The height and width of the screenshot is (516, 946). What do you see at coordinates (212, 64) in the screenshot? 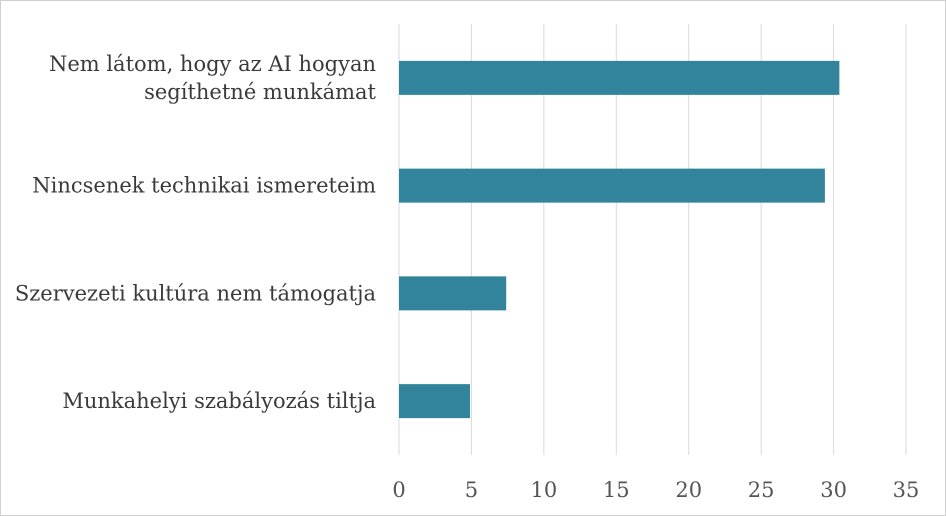
I see `category-label: Nem látom, hogy az AI hogyan` at bounding box center [212, 64].